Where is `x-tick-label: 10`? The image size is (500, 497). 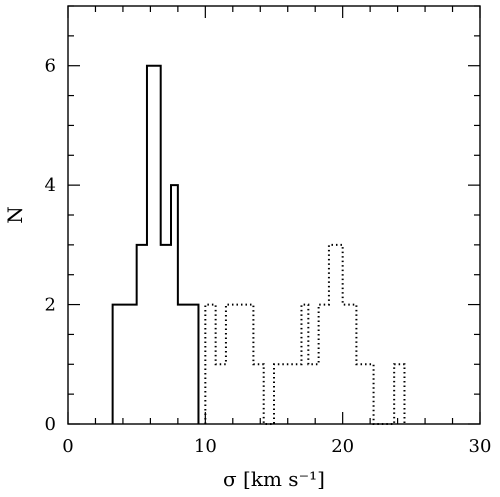 x-tick-label: 10 is located at coordinates (205, 446).